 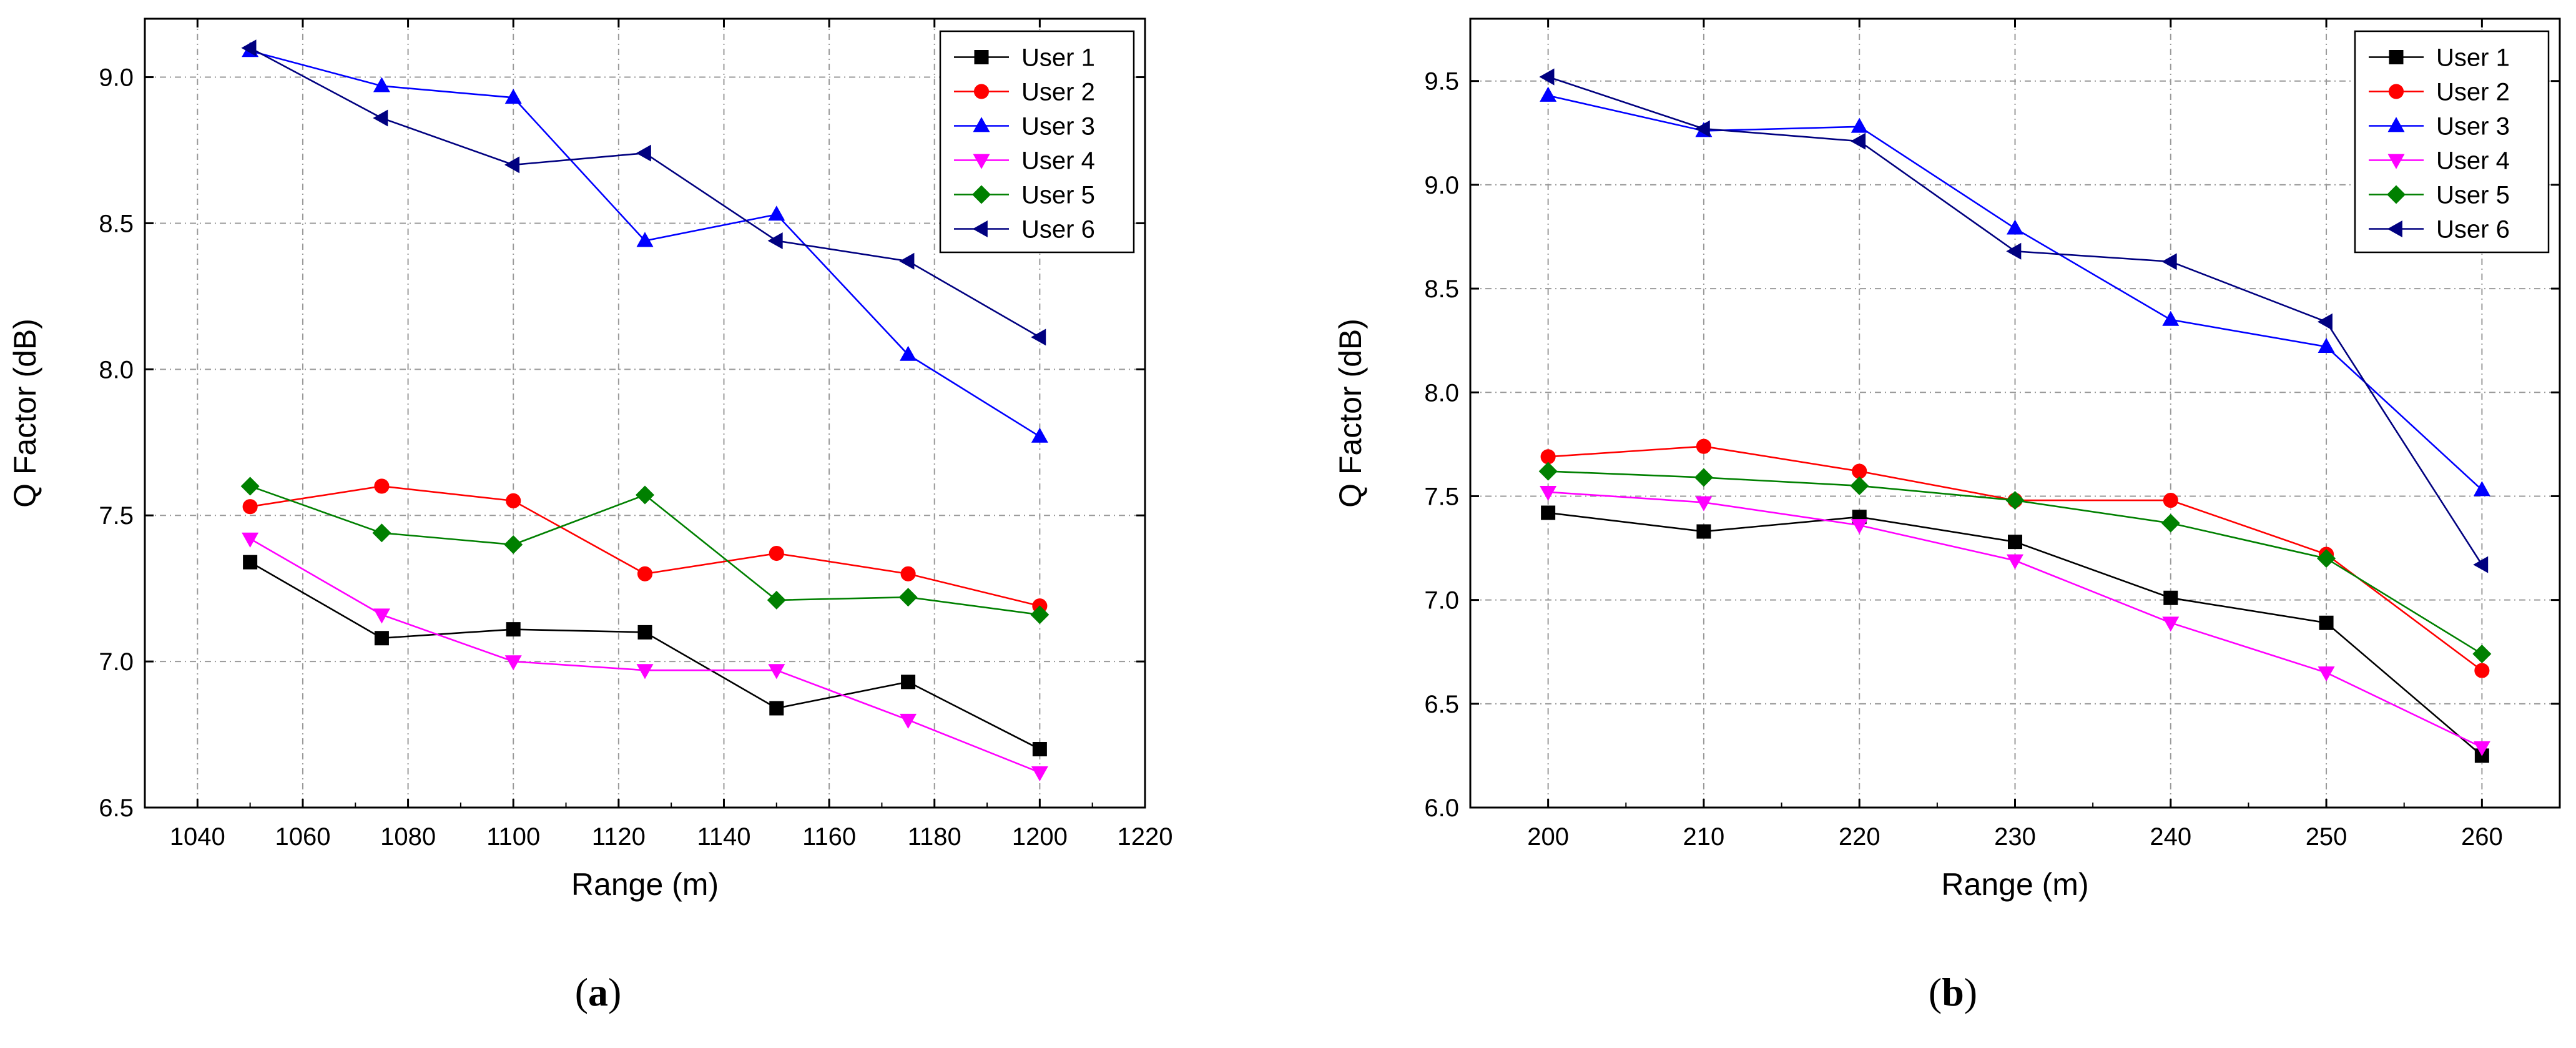 What do you see at coordinates (2473, 92) in the screenshot?
I see `legend-label-b-user-2: User 2` at bounding box center [2473, 92].